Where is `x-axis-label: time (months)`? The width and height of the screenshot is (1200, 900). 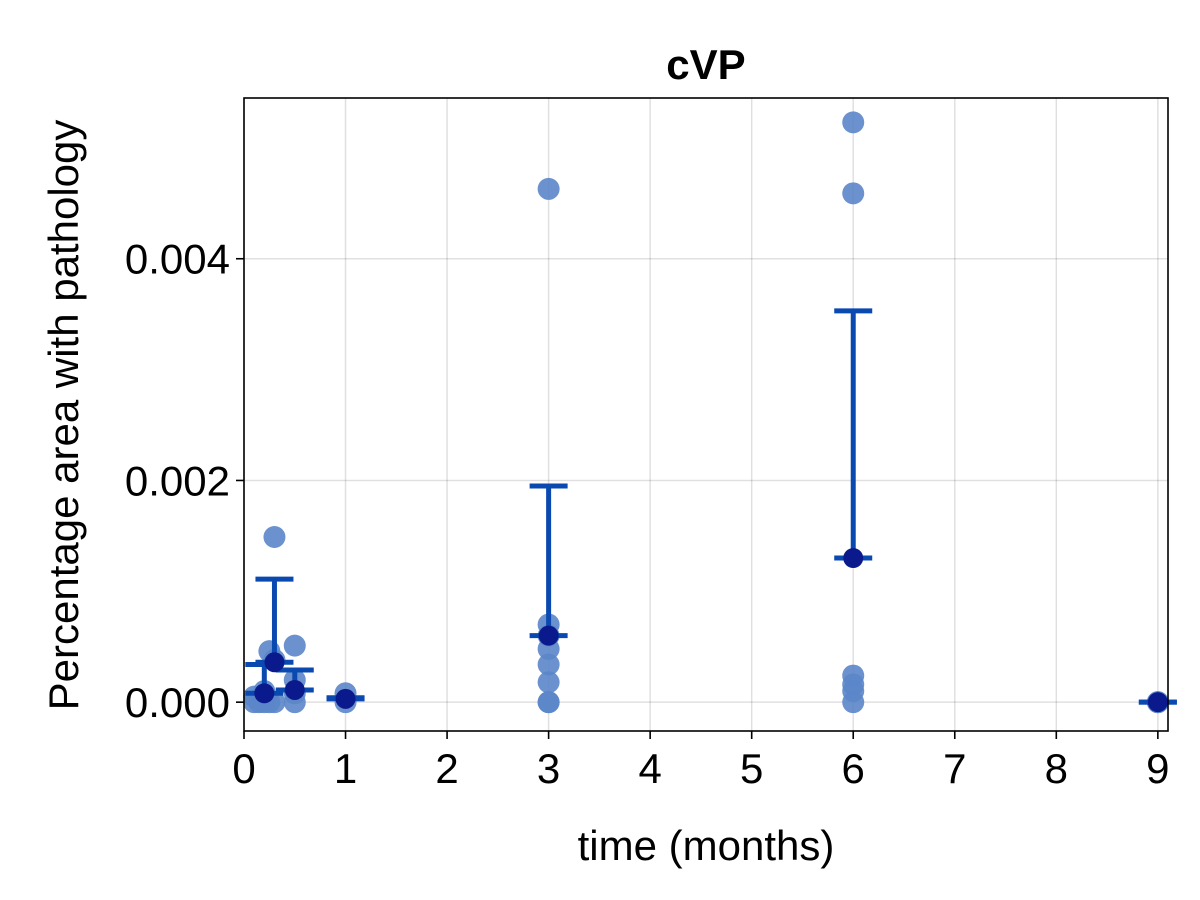 x-axis-label: time (months) is located at coordinates (706, 845).